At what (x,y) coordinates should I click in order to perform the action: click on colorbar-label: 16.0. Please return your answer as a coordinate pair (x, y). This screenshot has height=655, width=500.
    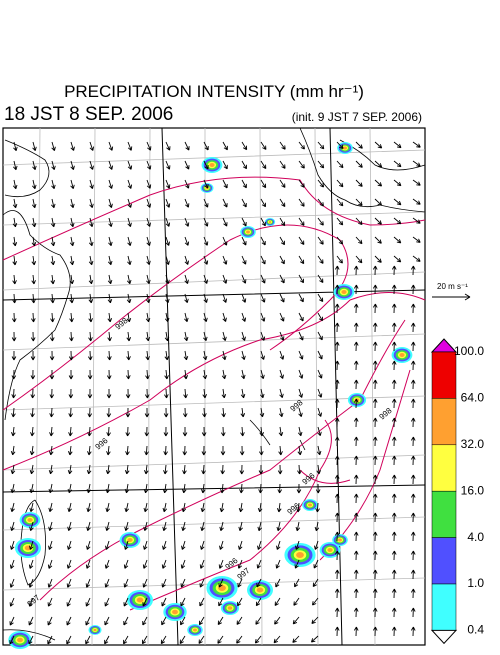
    Looking at the image, I should click on (473, 490).